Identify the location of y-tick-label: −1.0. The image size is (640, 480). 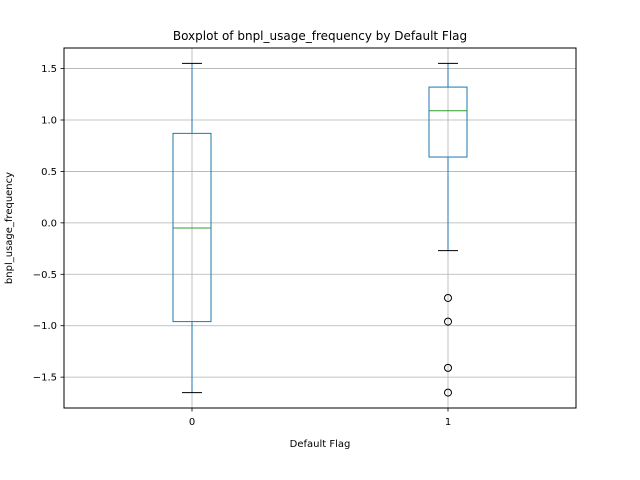
(45, 326).